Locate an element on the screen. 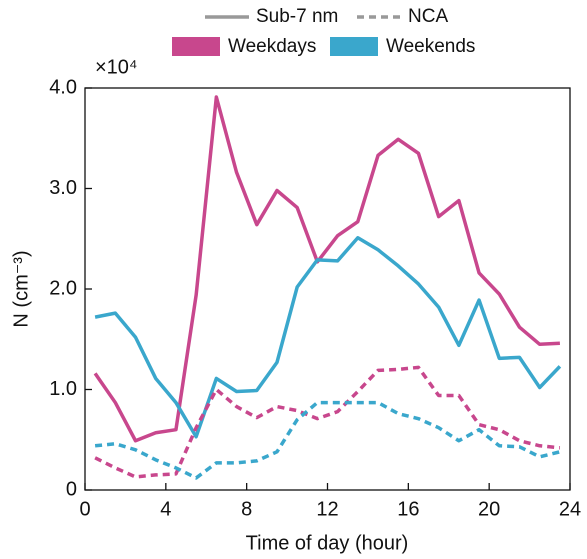 Image resolution: width=587 pixels, height=559 pixels. x-tick-label: 20 is located at coordinates (489, 509).